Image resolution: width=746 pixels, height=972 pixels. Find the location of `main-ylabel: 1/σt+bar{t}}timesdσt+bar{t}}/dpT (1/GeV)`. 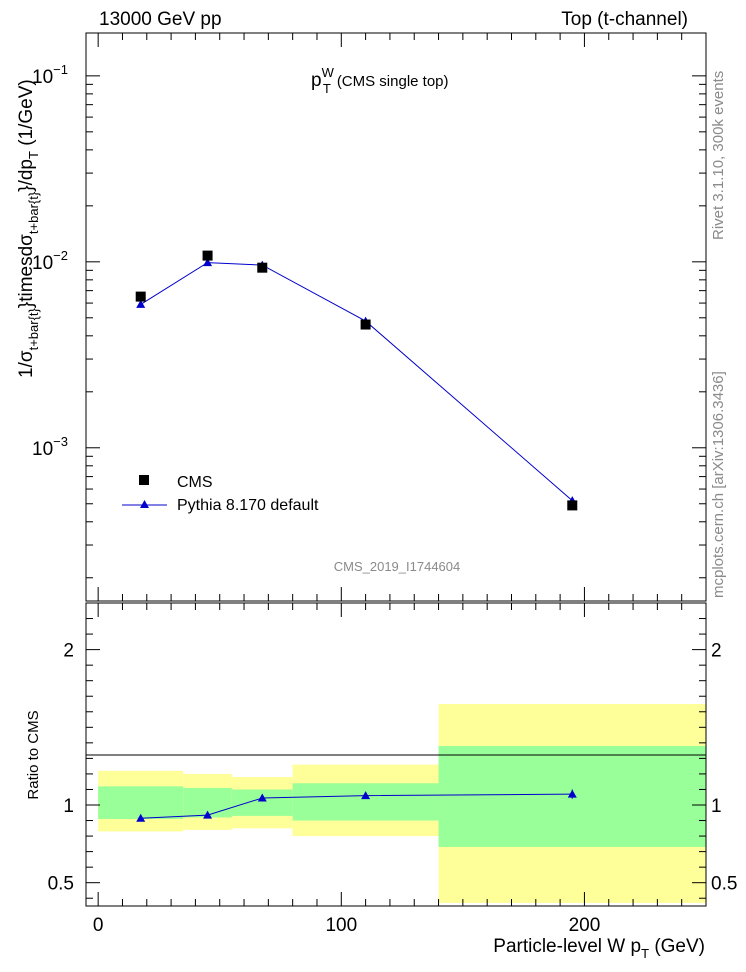

main-ylabel: 1/σt+bar{t}}timesdσt+bar{t}}/dpT (1/GeV) is located at coordinates (28, 228).